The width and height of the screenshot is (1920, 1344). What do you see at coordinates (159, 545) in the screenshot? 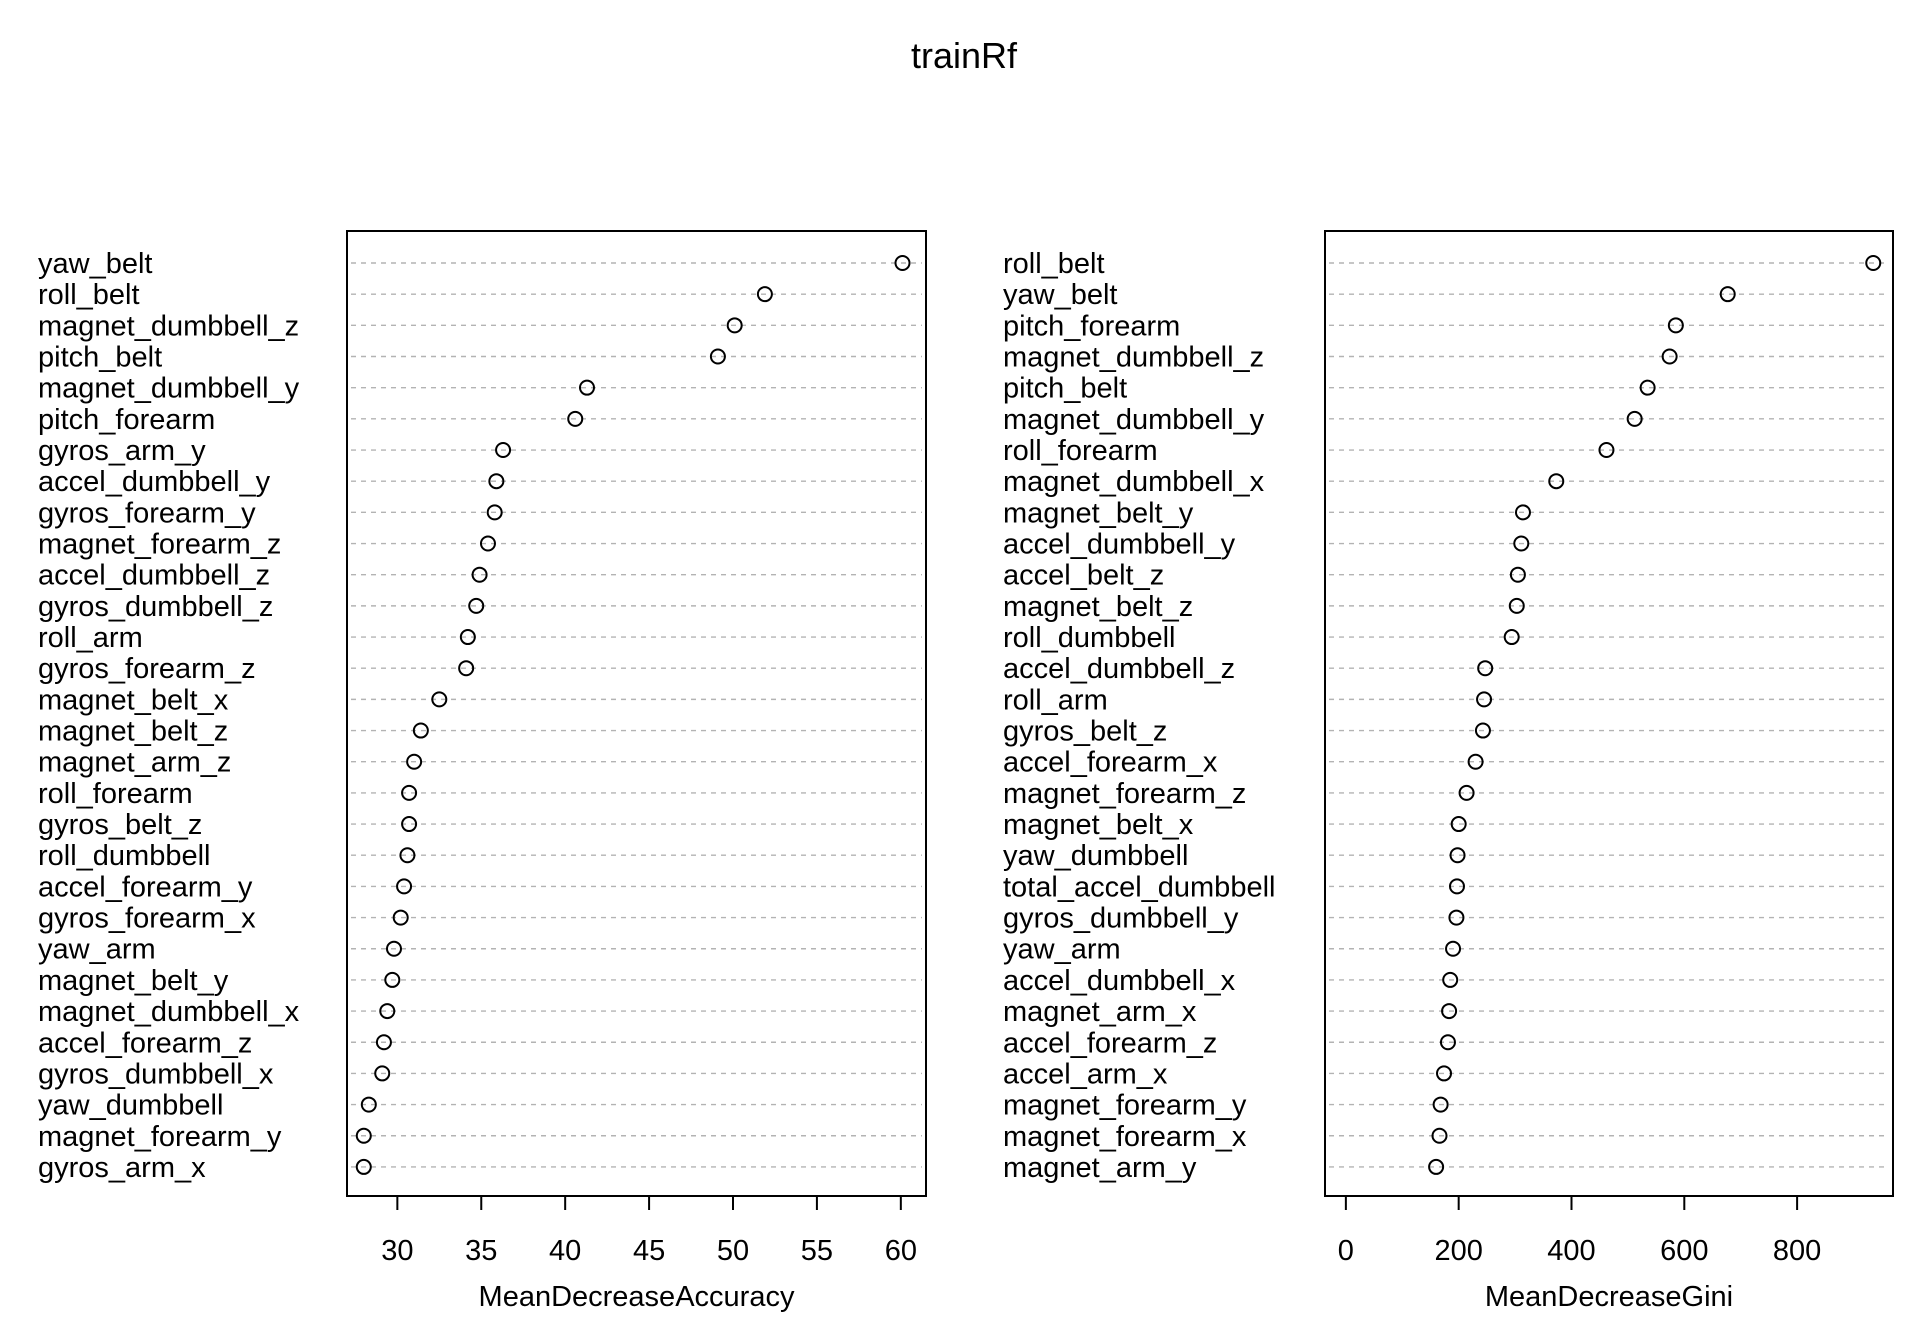
I see `acc-row-label: magnet_forearm_z` at bounding box center [159, 545].